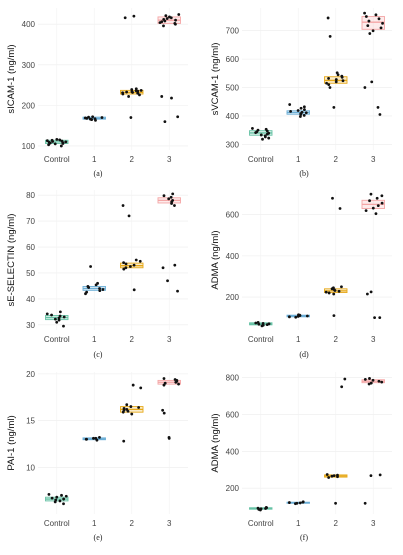  Describe the element at coordinates (98, 173) in the screenshot. I see `panel-caption: (a)` at that location.